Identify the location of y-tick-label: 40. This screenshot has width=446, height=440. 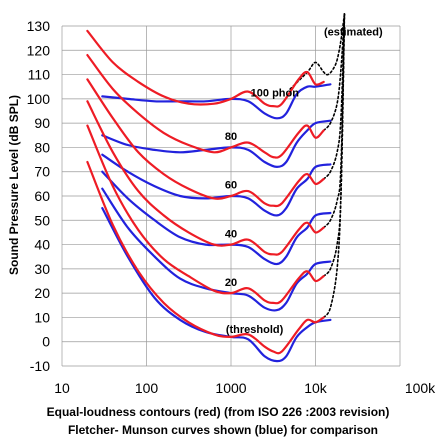
(42, 245).